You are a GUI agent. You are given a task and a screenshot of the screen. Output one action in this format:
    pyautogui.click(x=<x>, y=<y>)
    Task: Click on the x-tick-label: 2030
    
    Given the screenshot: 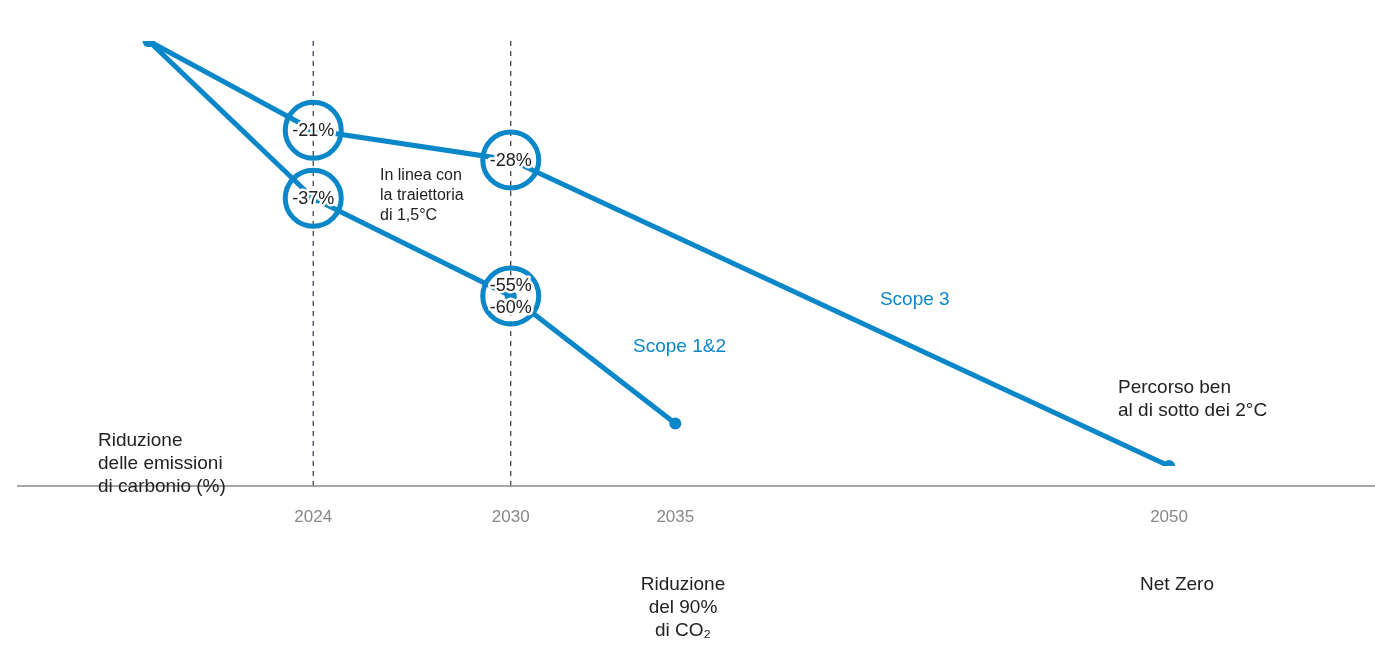 What is the action you would take?
    pyautogui.click(x=510, y=517)
    